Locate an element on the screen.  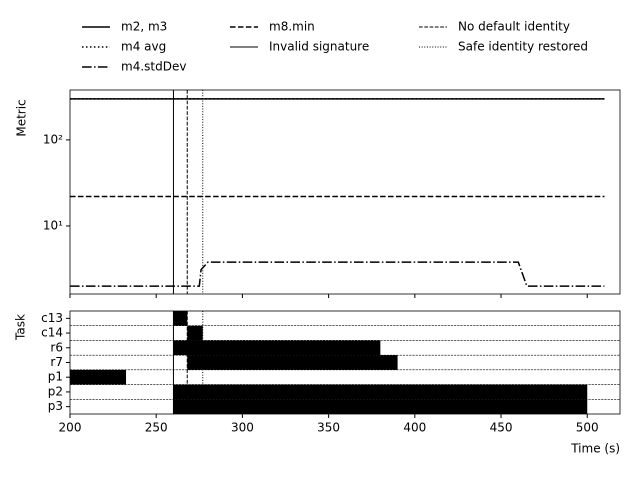
y-tick-label: 10² is located at coordinates (53, 139).